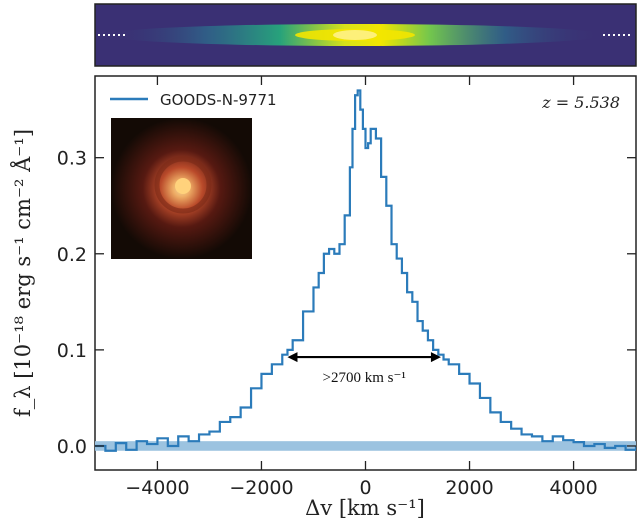  I want to click on galaxy-image-inset, so click(181, 188).